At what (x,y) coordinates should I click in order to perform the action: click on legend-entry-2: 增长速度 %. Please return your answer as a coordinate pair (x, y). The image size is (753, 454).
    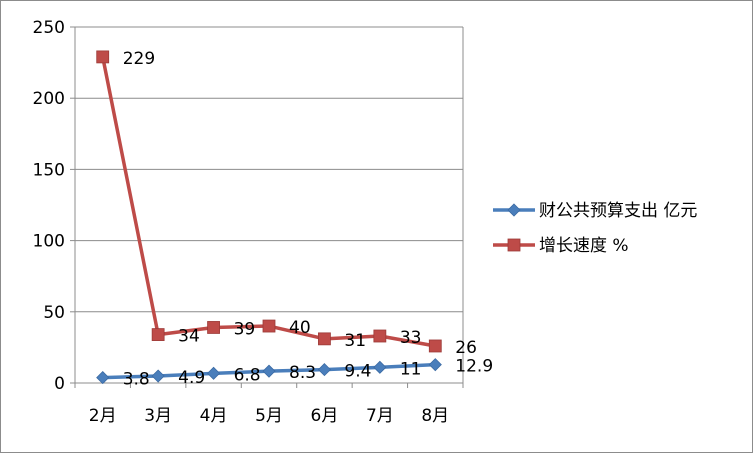
    Looking at the image, I should click on (561, 246).